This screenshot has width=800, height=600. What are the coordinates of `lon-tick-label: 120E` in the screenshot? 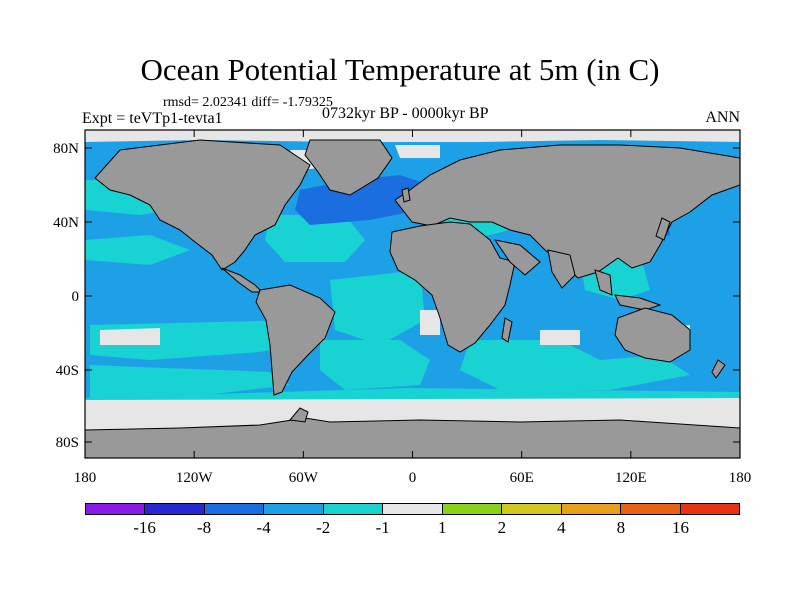 It's located at (631, 478).